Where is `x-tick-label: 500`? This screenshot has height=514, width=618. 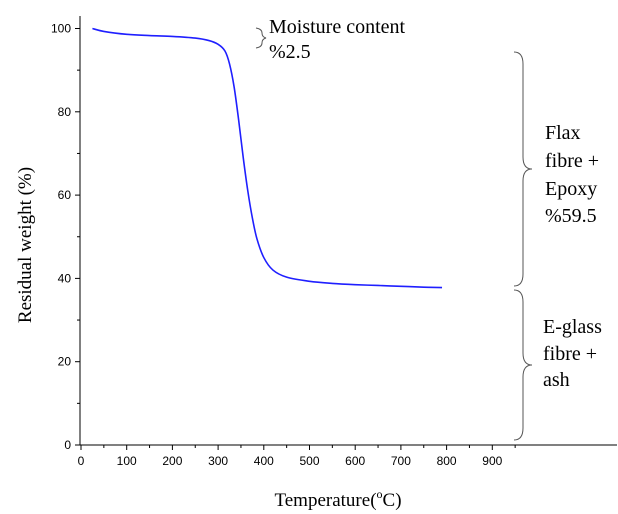 x-tick-label: 500 is located at coordinates (309, 461).